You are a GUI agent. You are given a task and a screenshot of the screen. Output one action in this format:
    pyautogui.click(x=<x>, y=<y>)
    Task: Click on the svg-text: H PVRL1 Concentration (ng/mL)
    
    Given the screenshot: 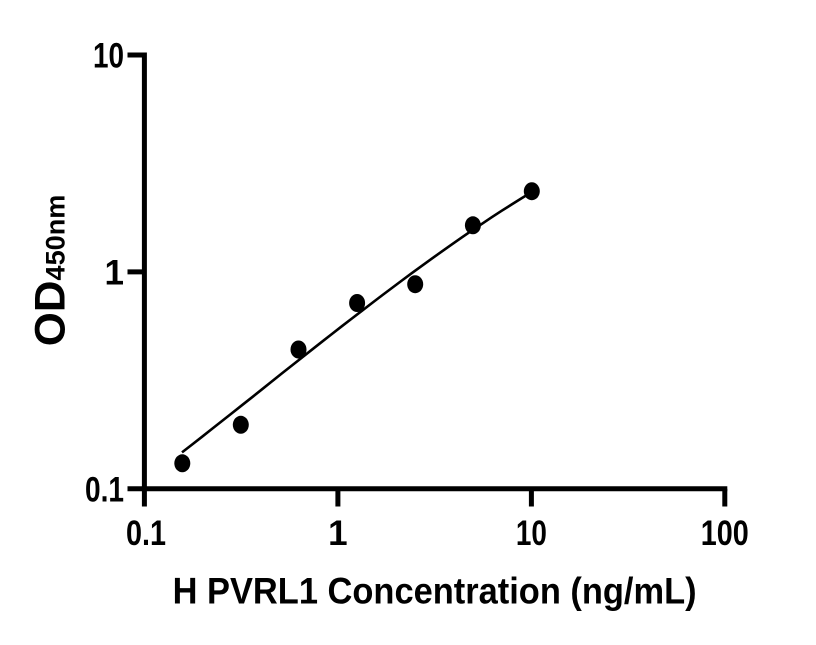 What is the action you would take?
    pyautogui.click(x=435, y=590)
    